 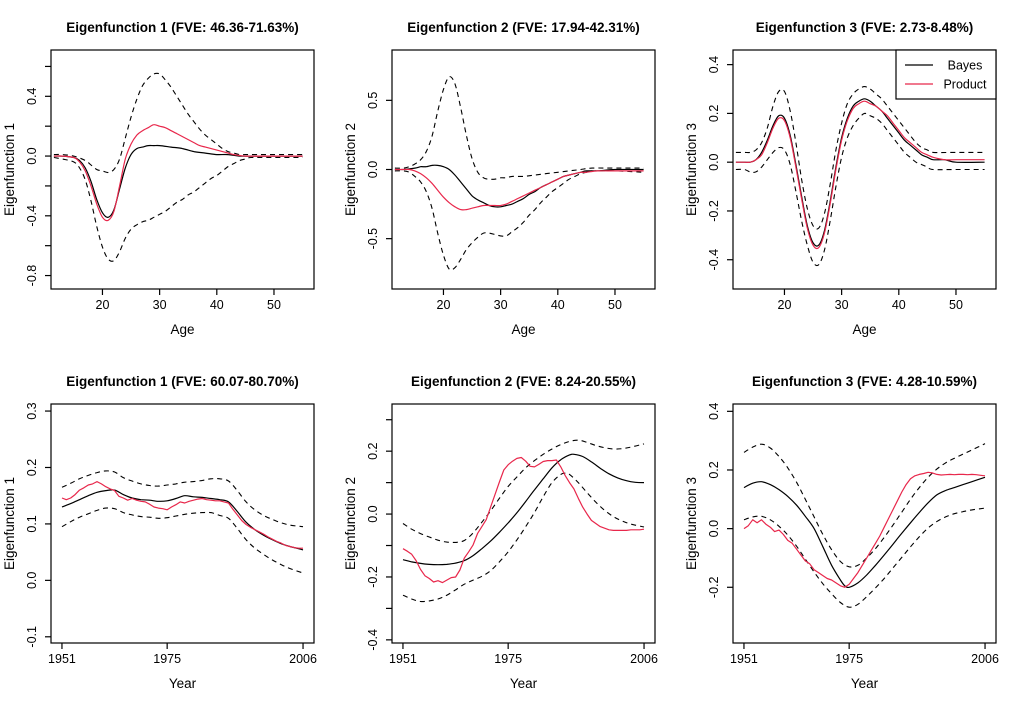 I want to click on y-tick-label: 0.5, so click(x=373, y=100).